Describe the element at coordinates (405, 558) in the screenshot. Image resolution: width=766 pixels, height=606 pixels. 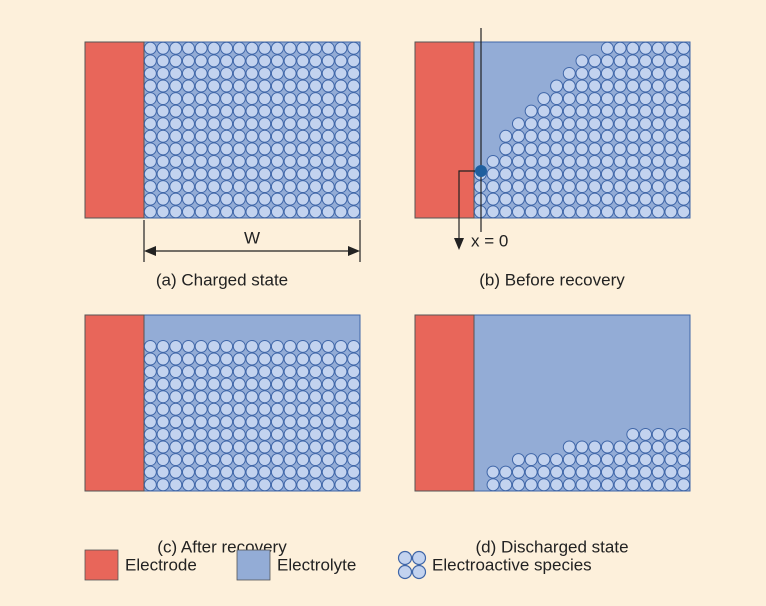
I see `species-icon` at that location.